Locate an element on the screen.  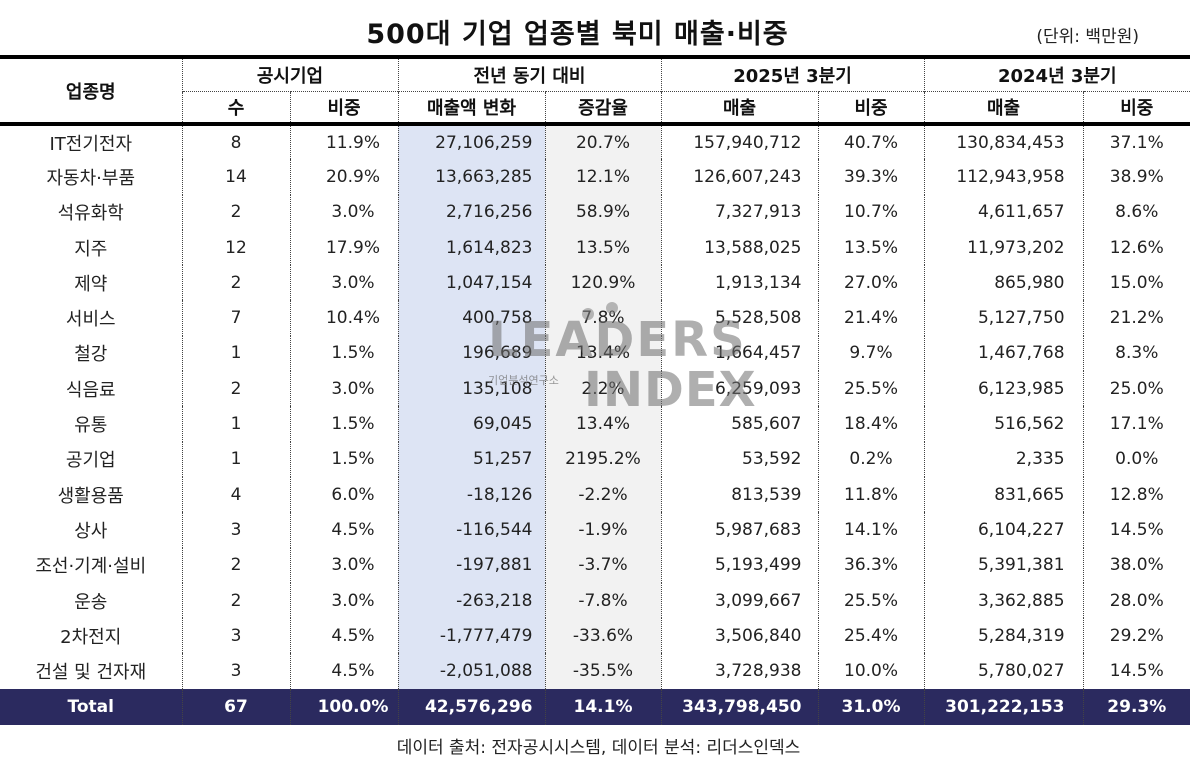
cell-sales-2025: 1,664,457 is located at coordinates (739, 353).